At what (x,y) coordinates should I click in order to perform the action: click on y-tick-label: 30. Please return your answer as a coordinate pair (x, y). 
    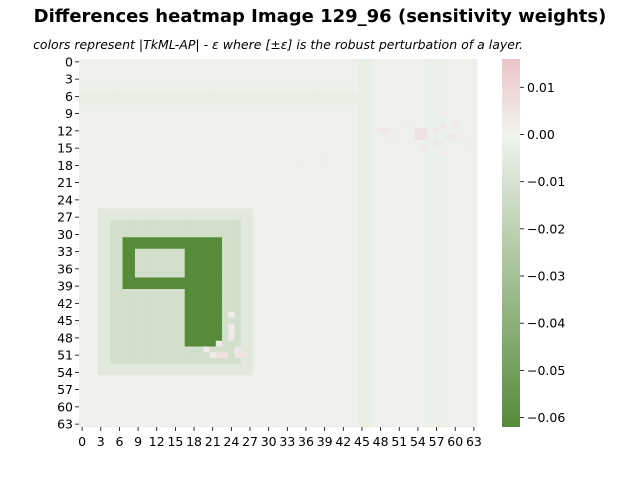
    Looking at the image, I should click on (65, 234).